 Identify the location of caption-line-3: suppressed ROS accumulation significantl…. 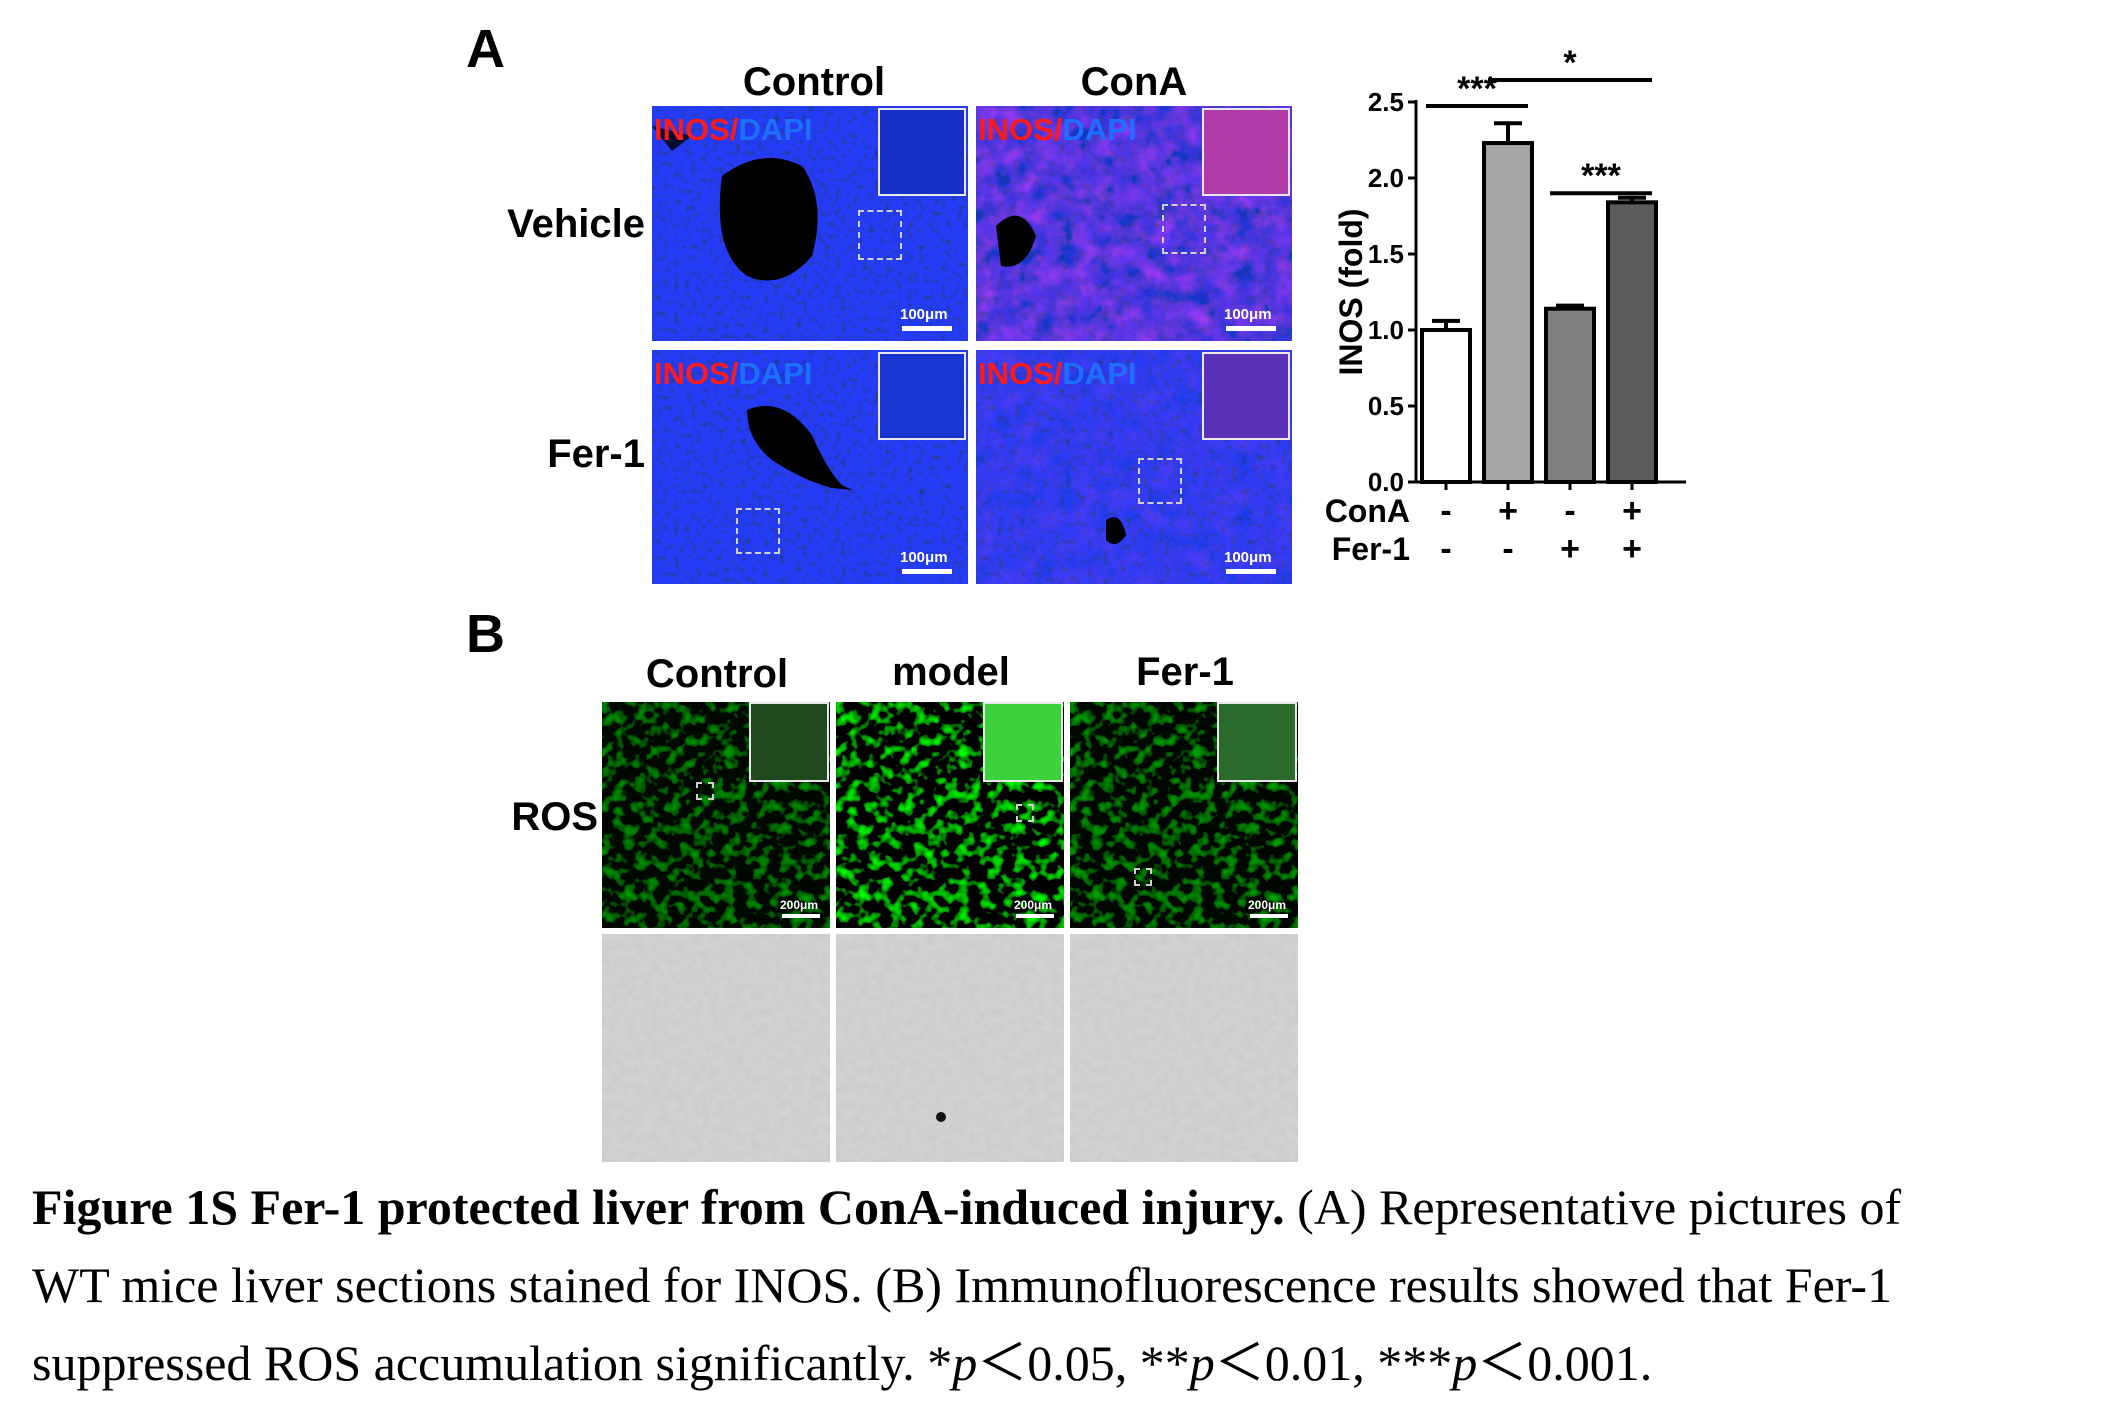
(842, 1363).